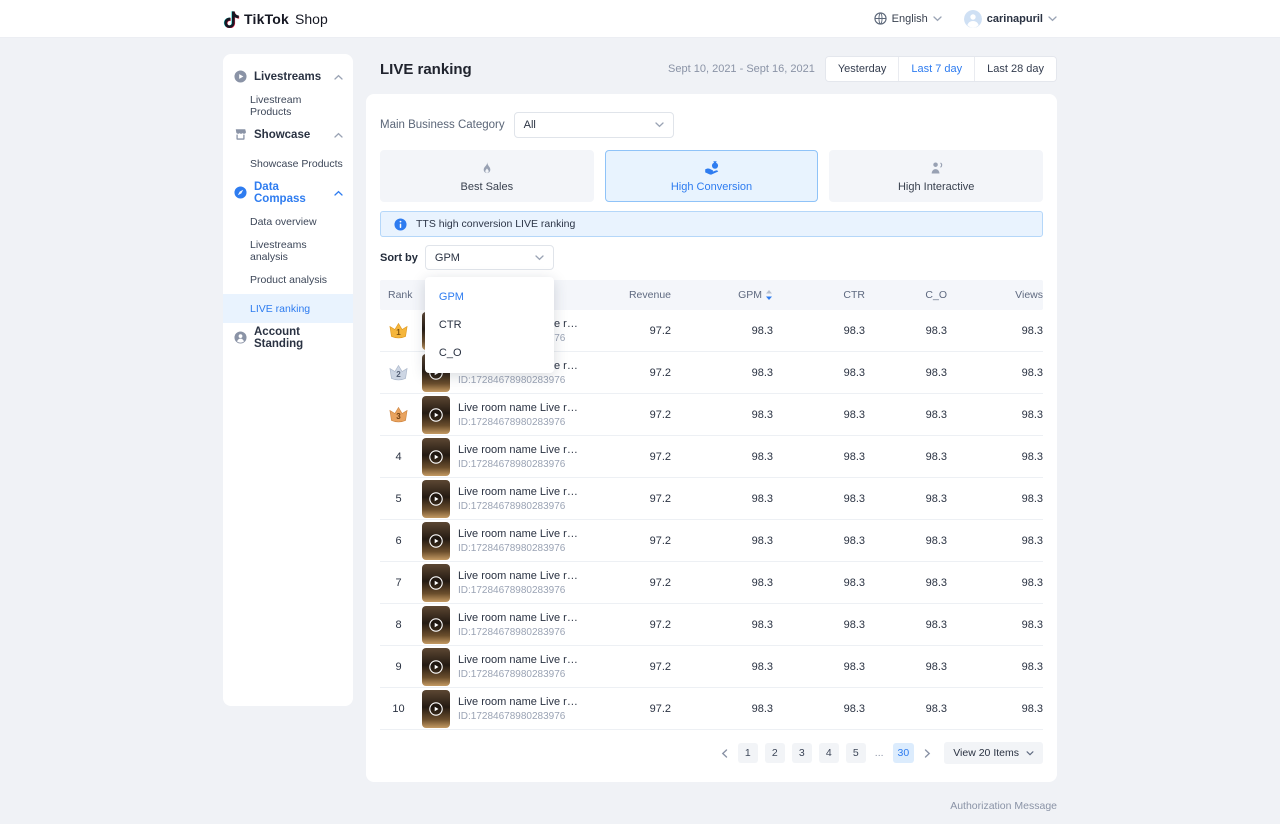 The width and height of the screenshot is (1280, 824). I want to click on tab-high-interactive: High Interactive, so click(936, 176).